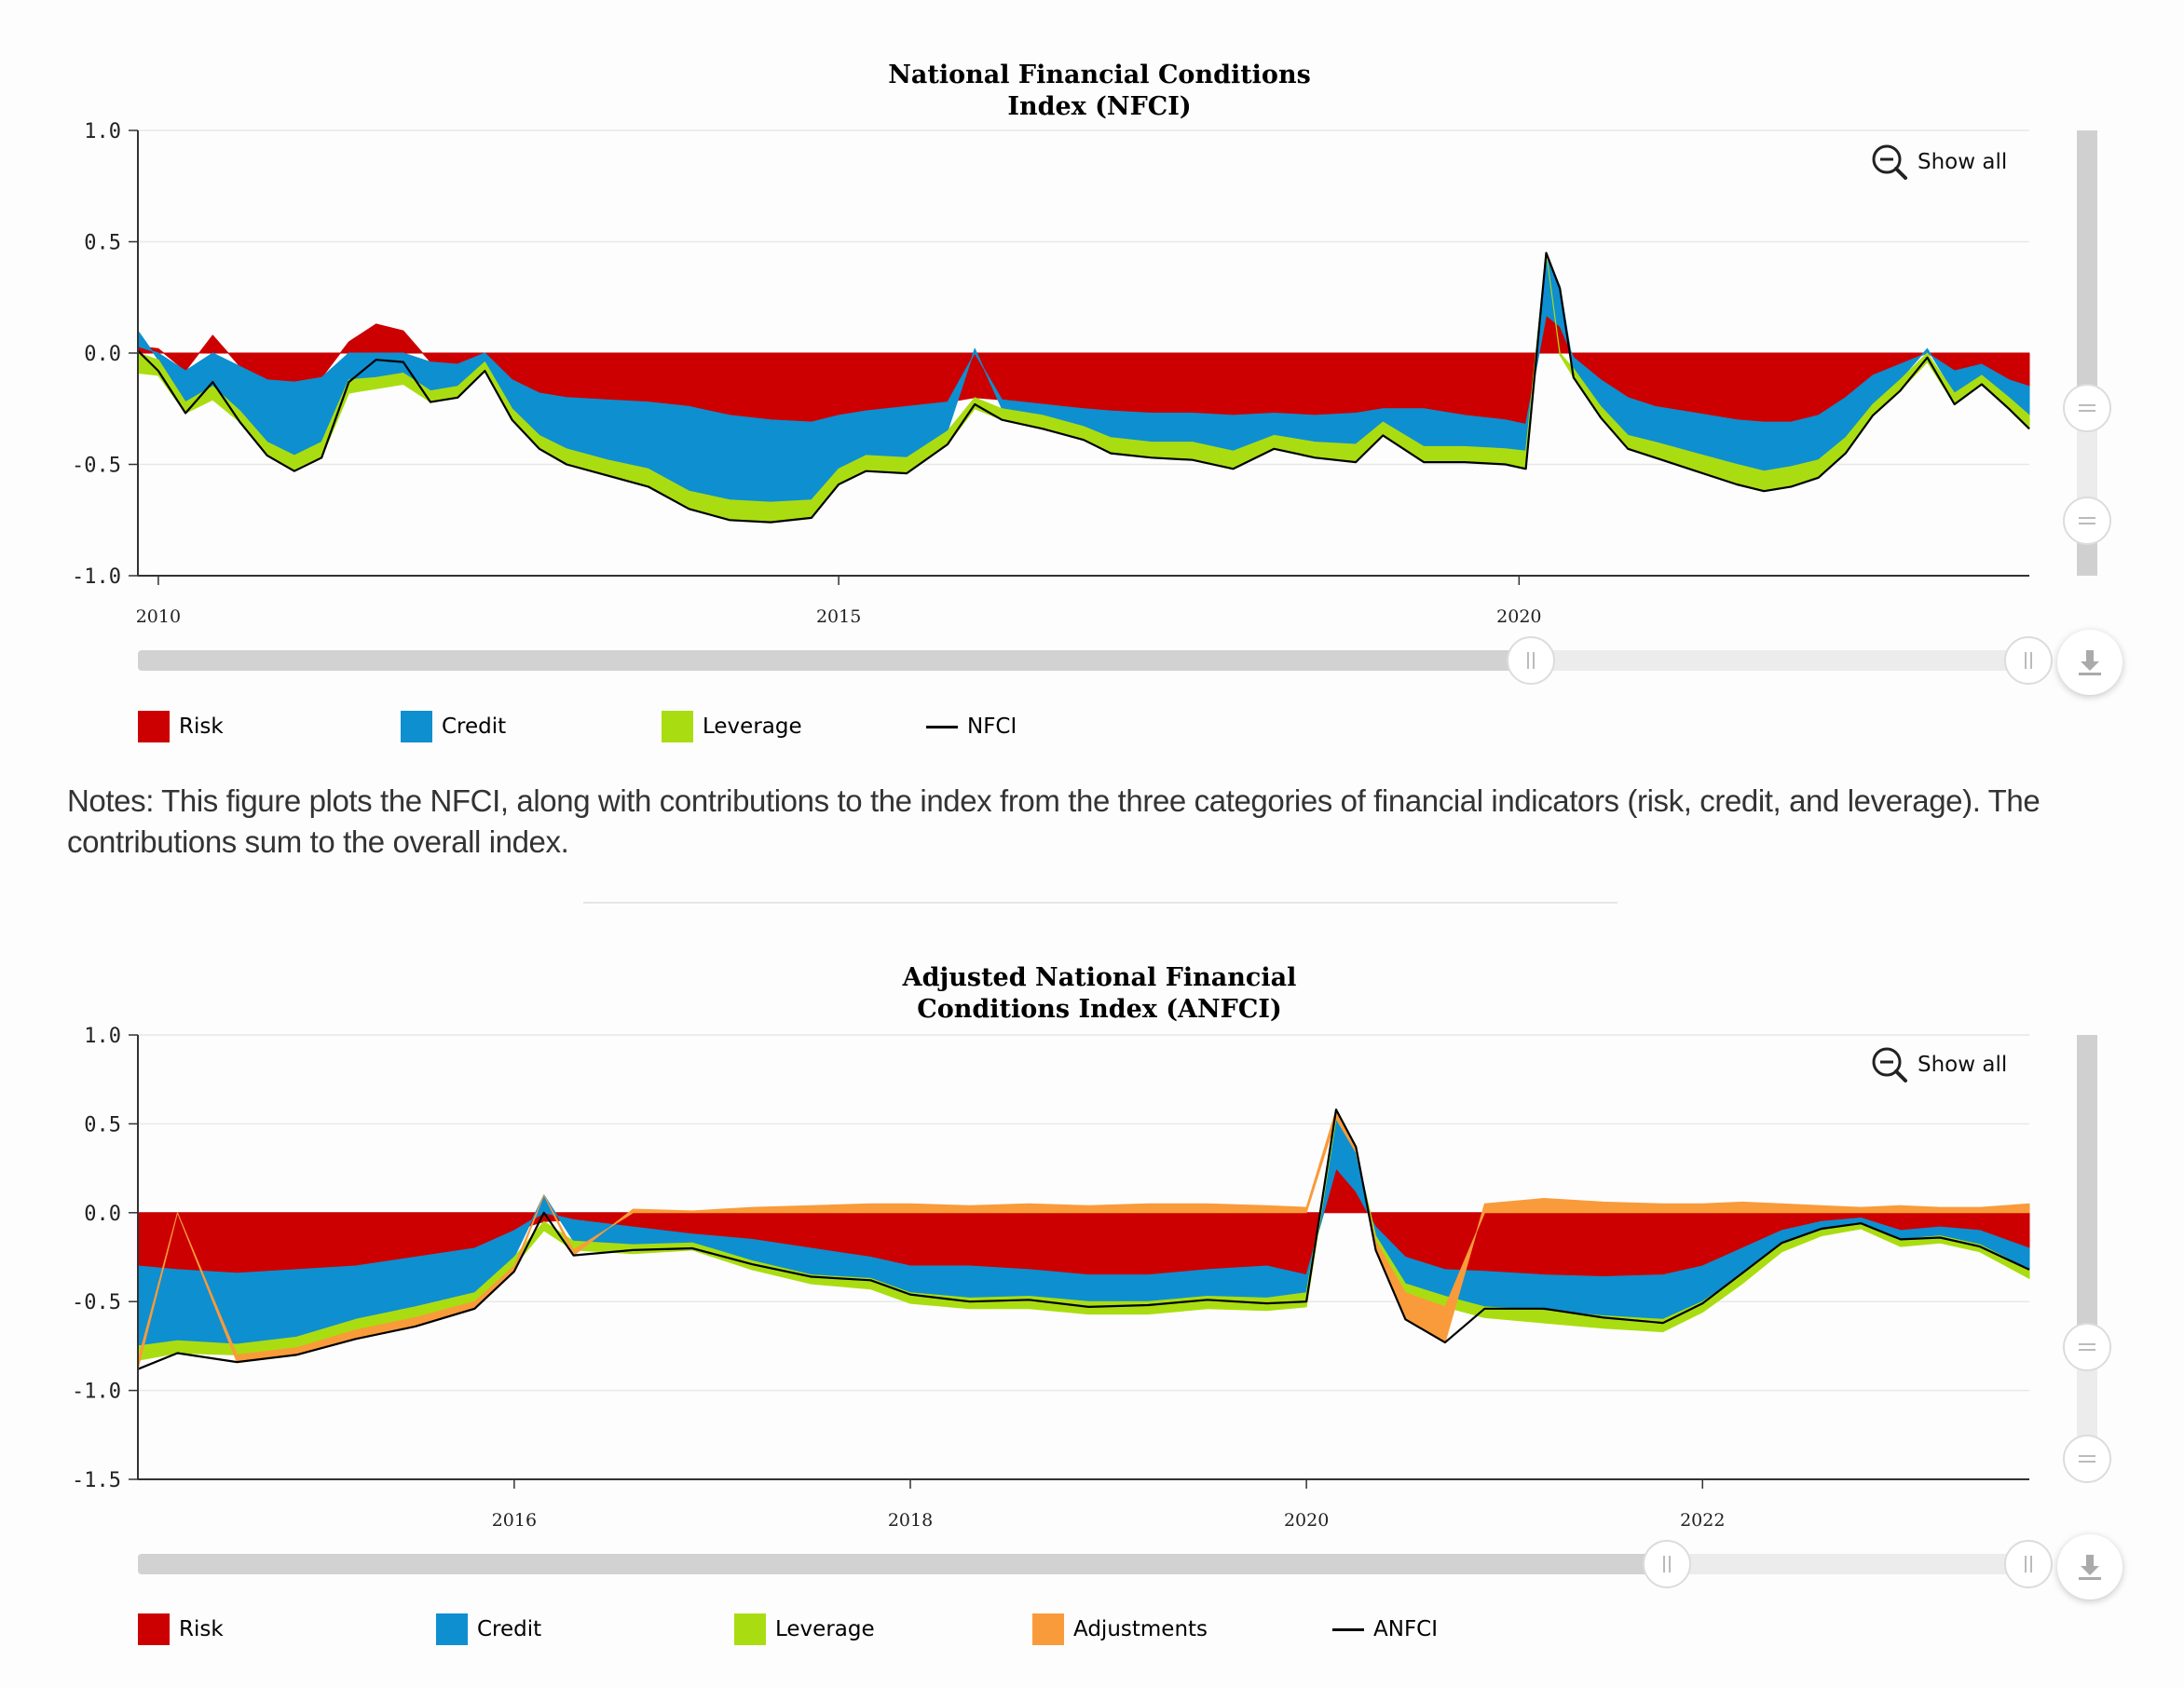 This screenshot has height=1688, width=2184. What do you see at coordinates (838, 616) in the screenshot?
I see `nfci-x-tick-label: 2015` at bounding box center [838, 616].